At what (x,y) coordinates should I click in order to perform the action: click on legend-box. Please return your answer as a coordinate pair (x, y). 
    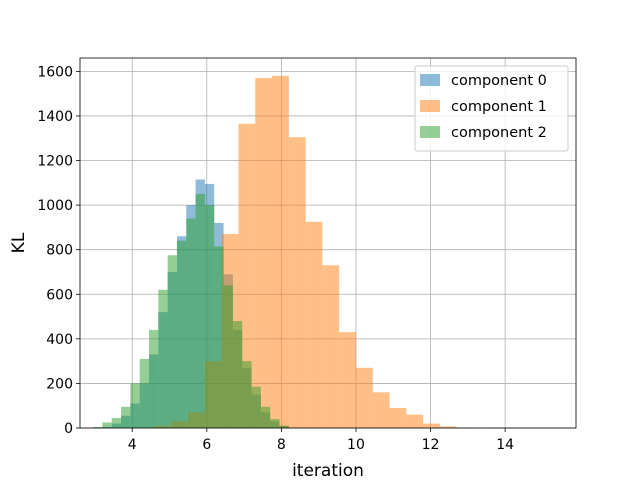
    Looking at the image, I should click on (491, 108).